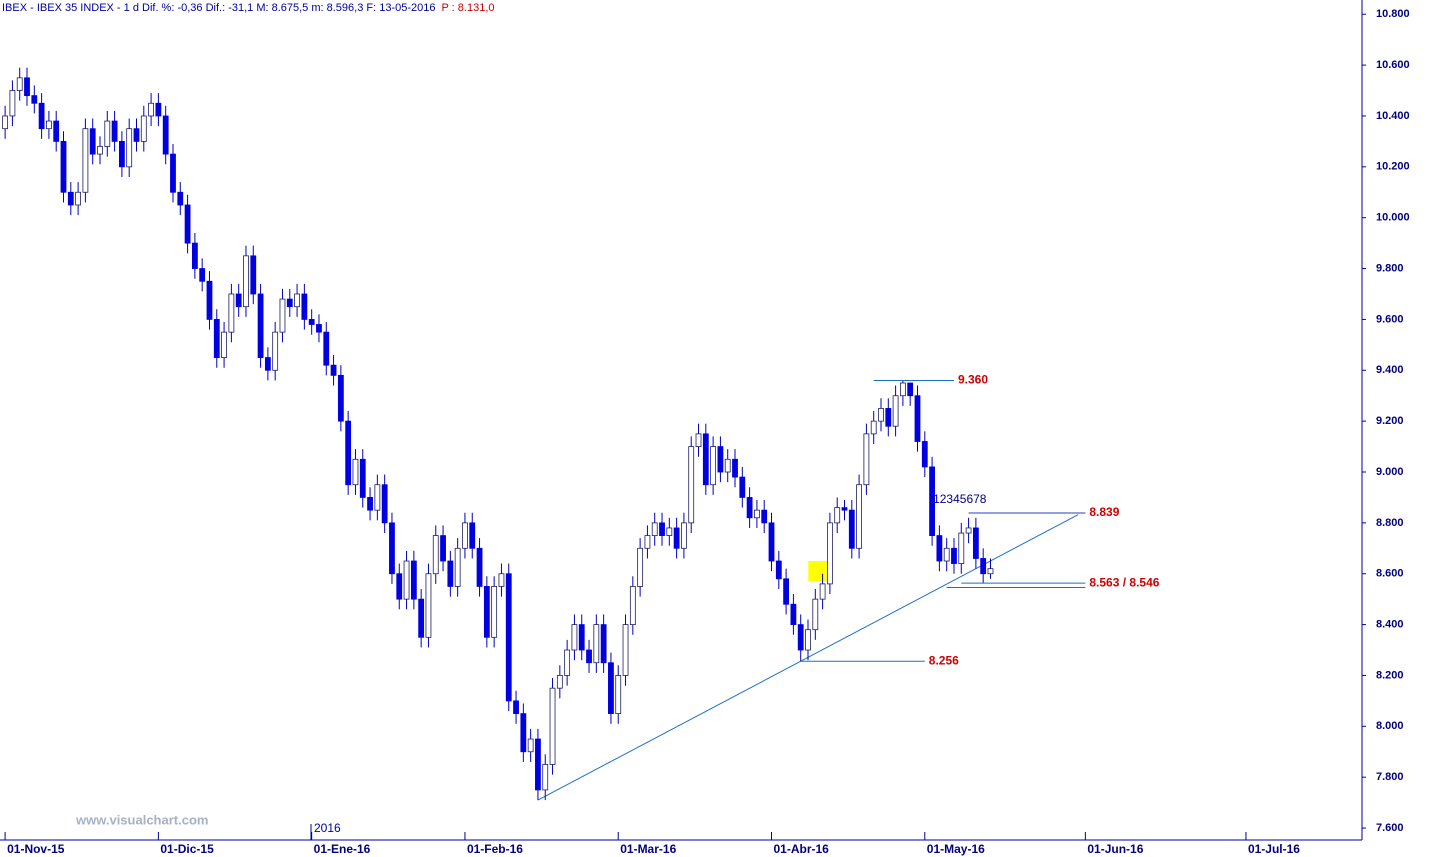 This screenshot has width=1432, height=857. What do you see at coordinates (1390, 574) in the screenshot?
I see `y-tick-label: 8.600` at bounding box center [1390, 574].